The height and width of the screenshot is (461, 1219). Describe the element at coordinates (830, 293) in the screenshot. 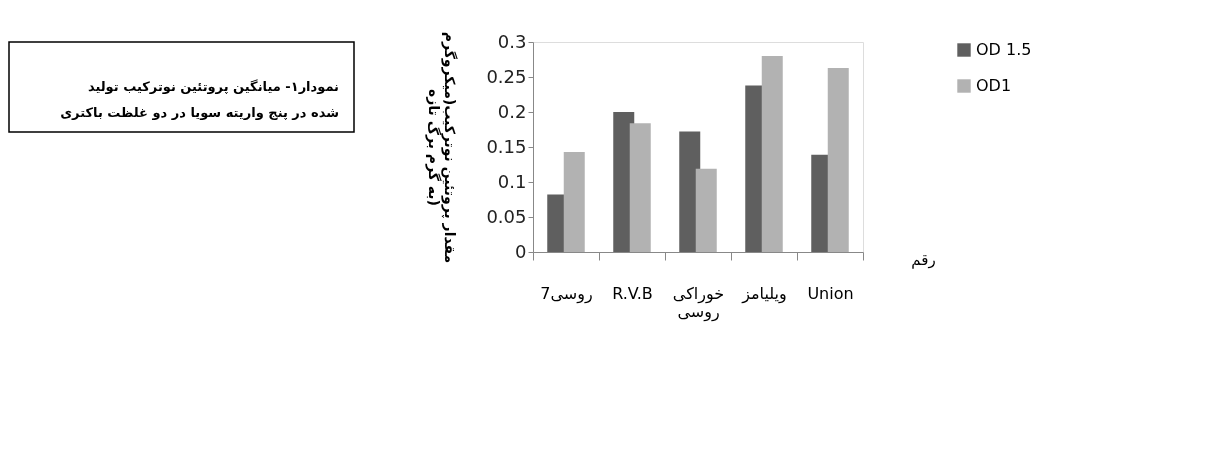

I see `x-tick-label: Union` at that location.